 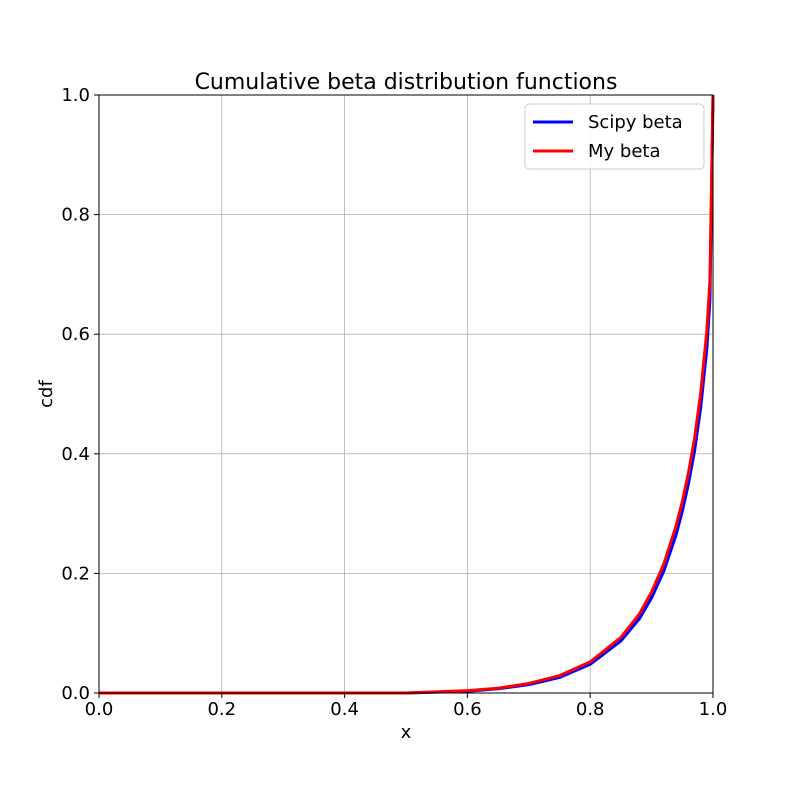 What do you see at coordinates (99, 709) in the screenshot?
I see `x-tick-label: 0.0` at bounding box center [99, 709].